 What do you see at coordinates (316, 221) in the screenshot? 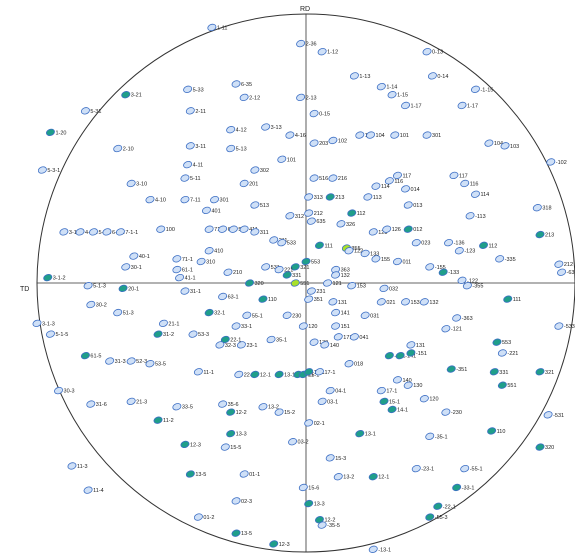
I see `pole-63: 635` at bounding box center [316, 221].